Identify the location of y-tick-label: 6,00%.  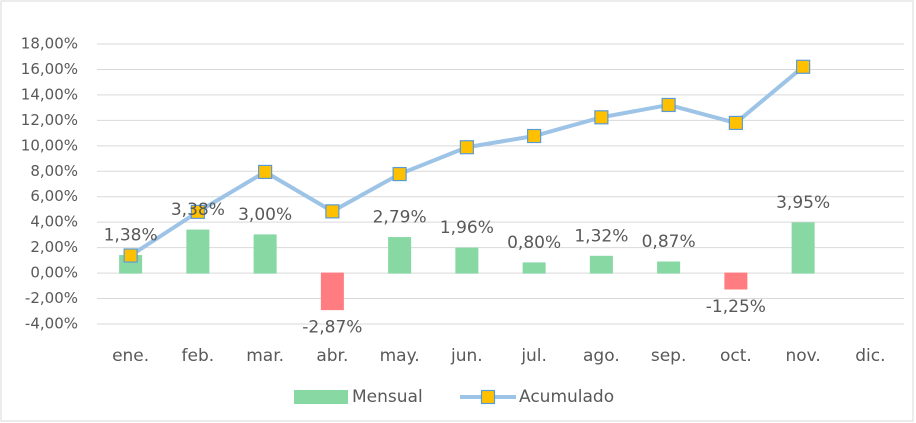
(54, 196).